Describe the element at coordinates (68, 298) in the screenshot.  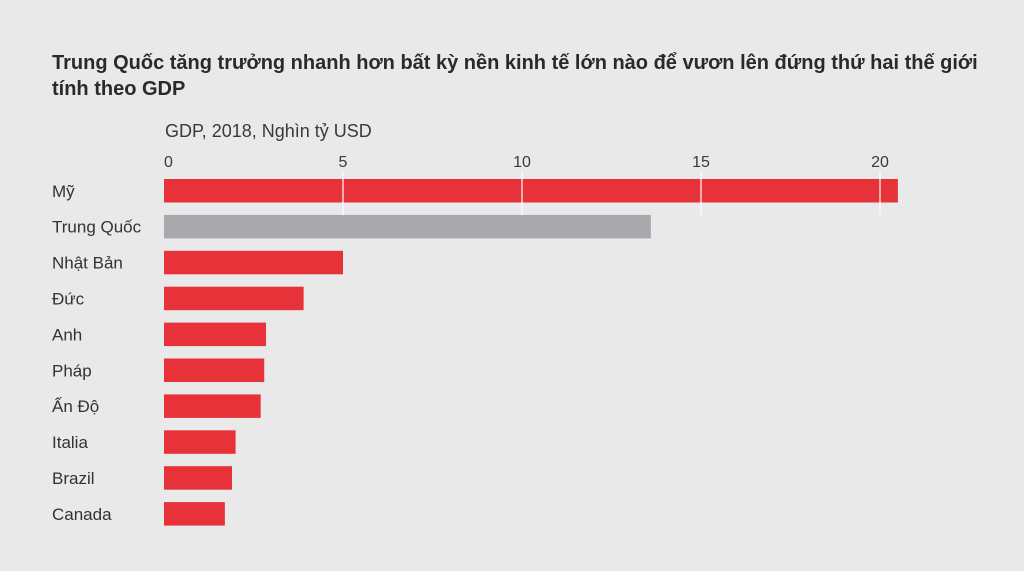
I see `category-label-duc: Đức` at that location.